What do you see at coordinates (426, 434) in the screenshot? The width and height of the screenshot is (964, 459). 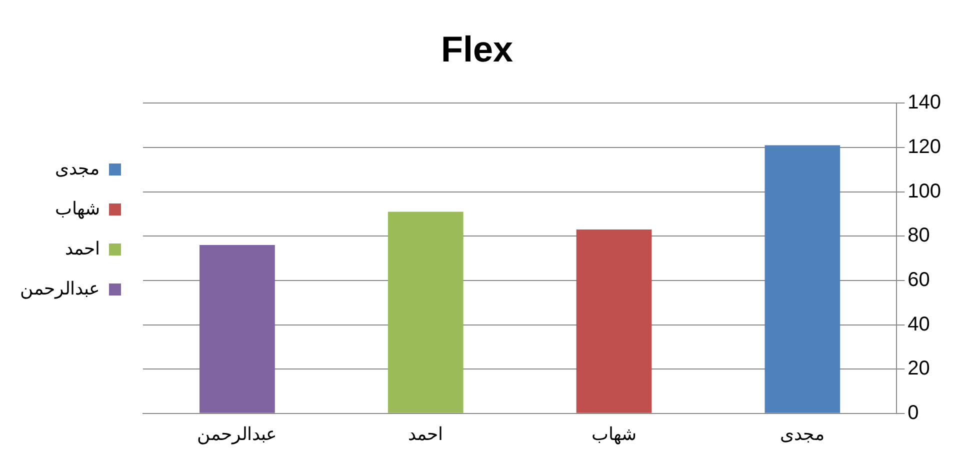 I see `x-tick-label: احمد` at bounding box center [426, 434].